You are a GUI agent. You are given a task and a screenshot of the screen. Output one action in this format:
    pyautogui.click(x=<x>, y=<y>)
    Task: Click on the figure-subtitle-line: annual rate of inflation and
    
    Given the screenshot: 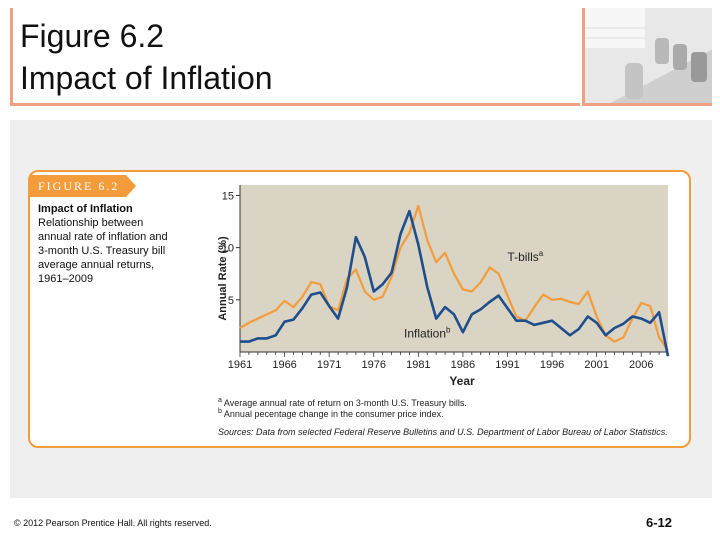 What is the action you would take?
    pyautogui.click(x=103, y=237)
    